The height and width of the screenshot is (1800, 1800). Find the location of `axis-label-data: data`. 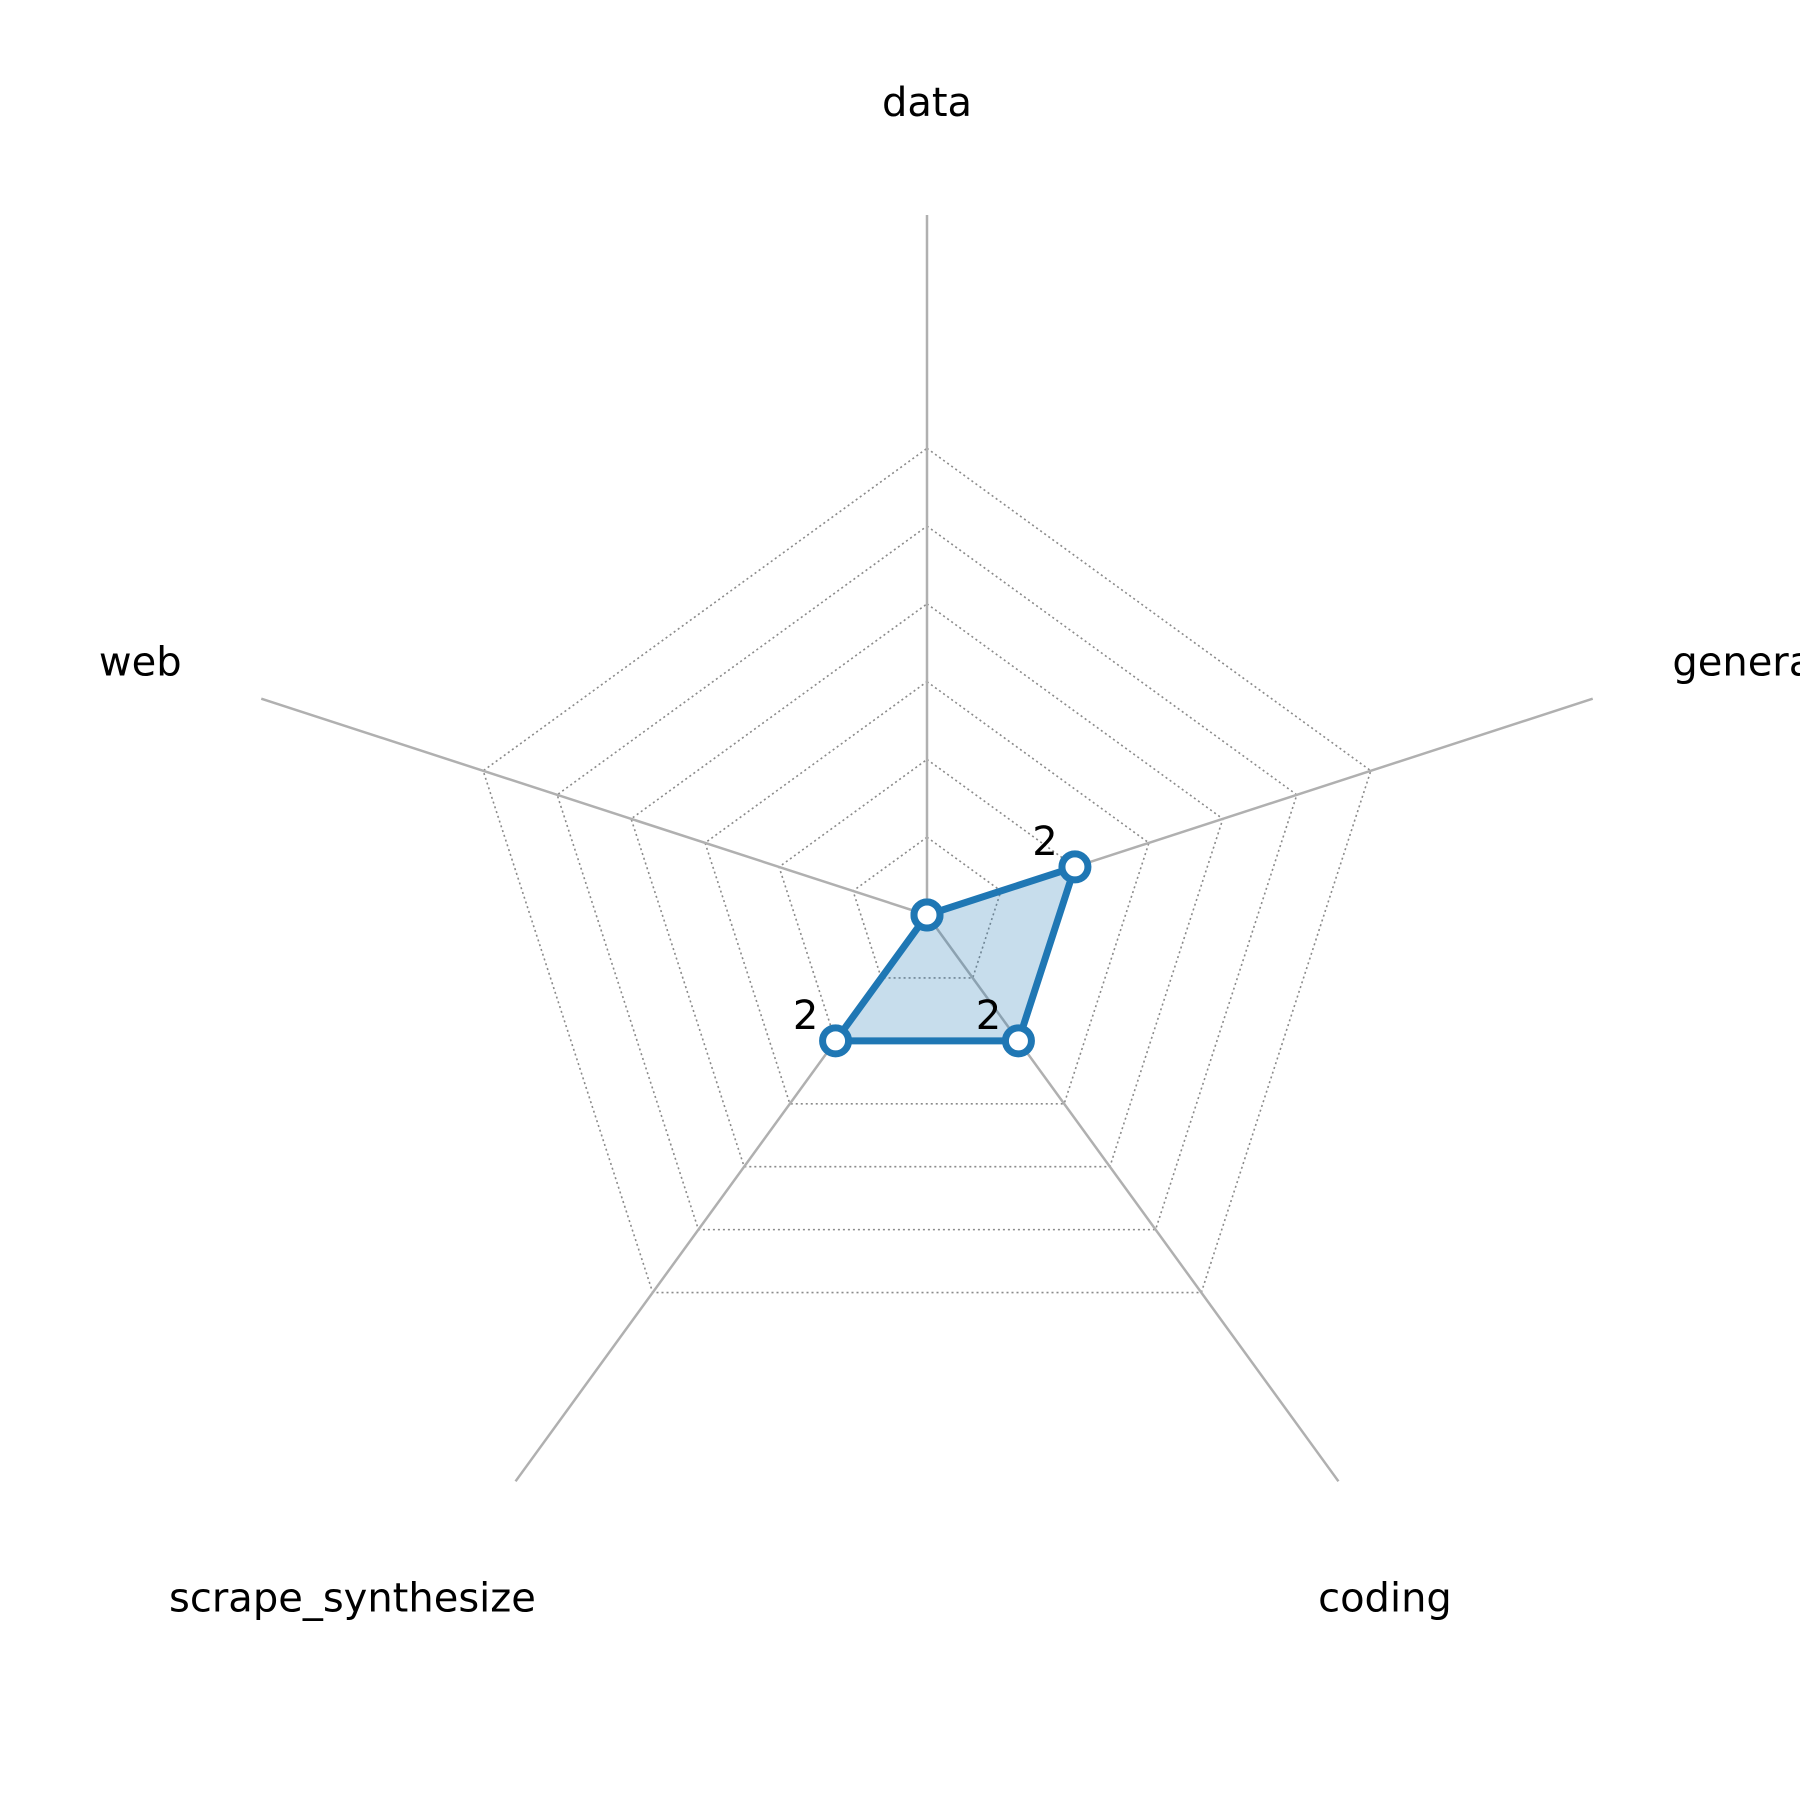

axis-label-data: data is located at coordinates (927, 103).